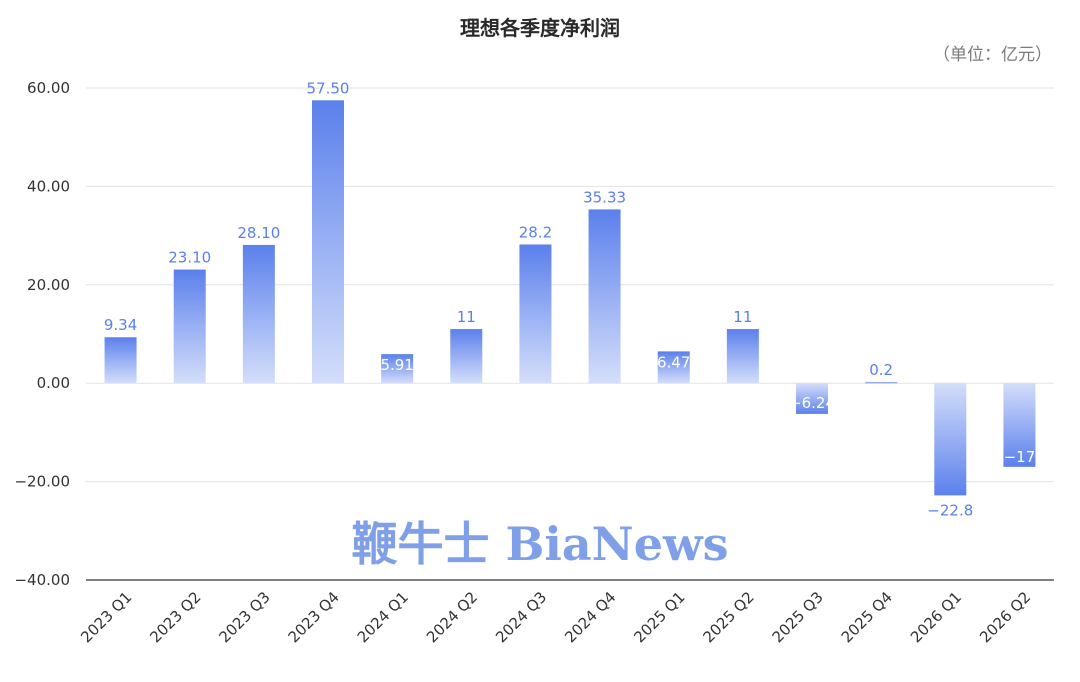  I want to click on x-tick-label: 2023 Q3, so click(244, 617).